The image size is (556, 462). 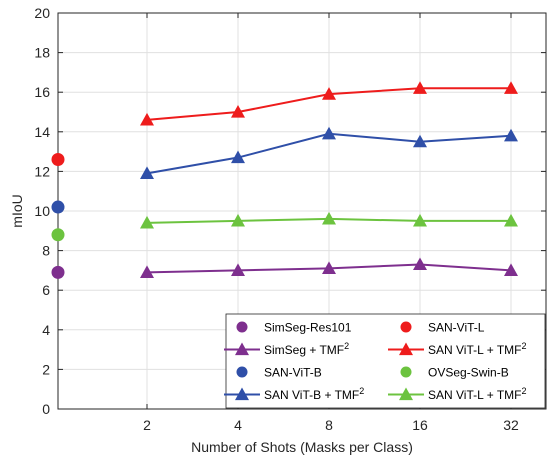 I want to click on y-tick-label-5: 10, so click(x=42, y=211).